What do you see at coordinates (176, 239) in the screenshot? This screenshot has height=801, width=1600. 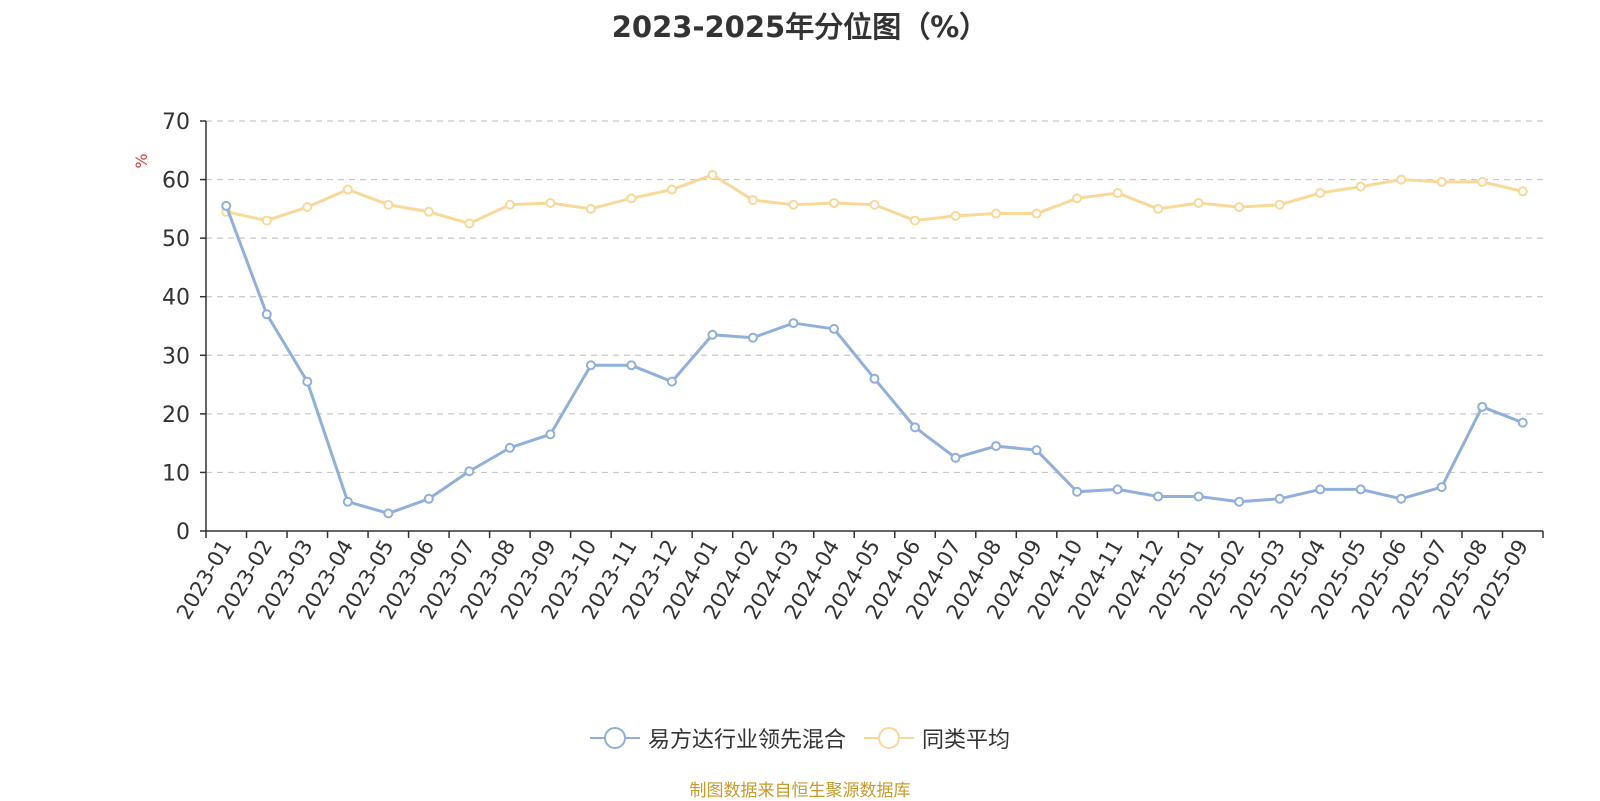 I see `y-tick-label: 50` at bounding box center [176, 239].